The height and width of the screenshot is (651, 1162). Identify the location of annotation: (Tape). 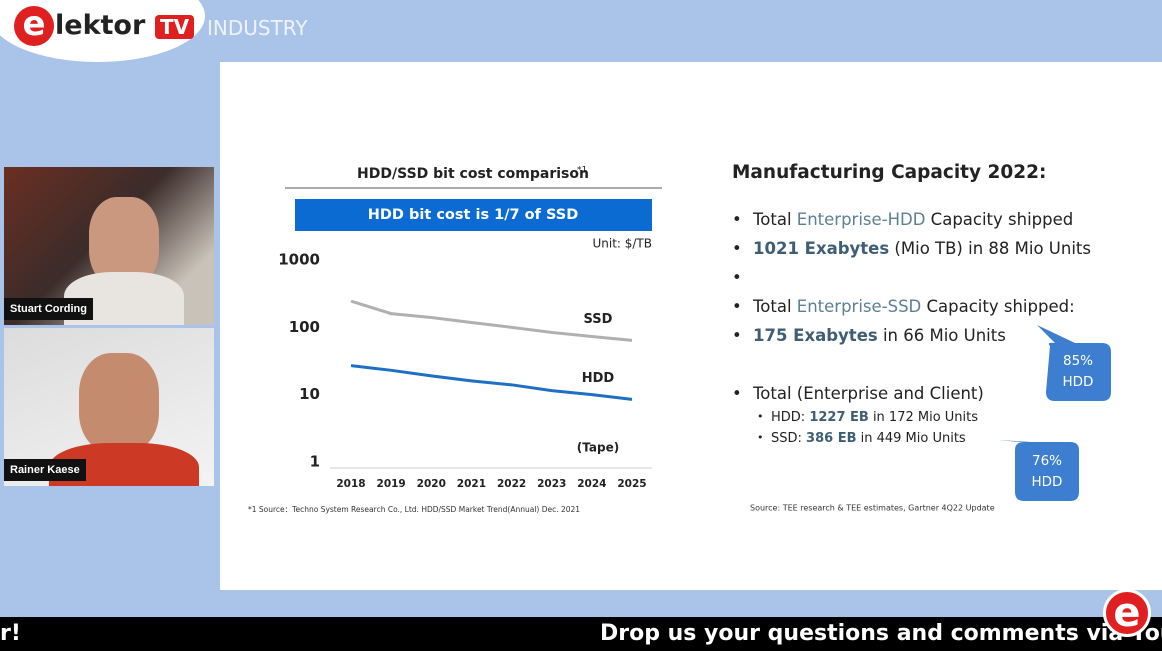
(598, 448).